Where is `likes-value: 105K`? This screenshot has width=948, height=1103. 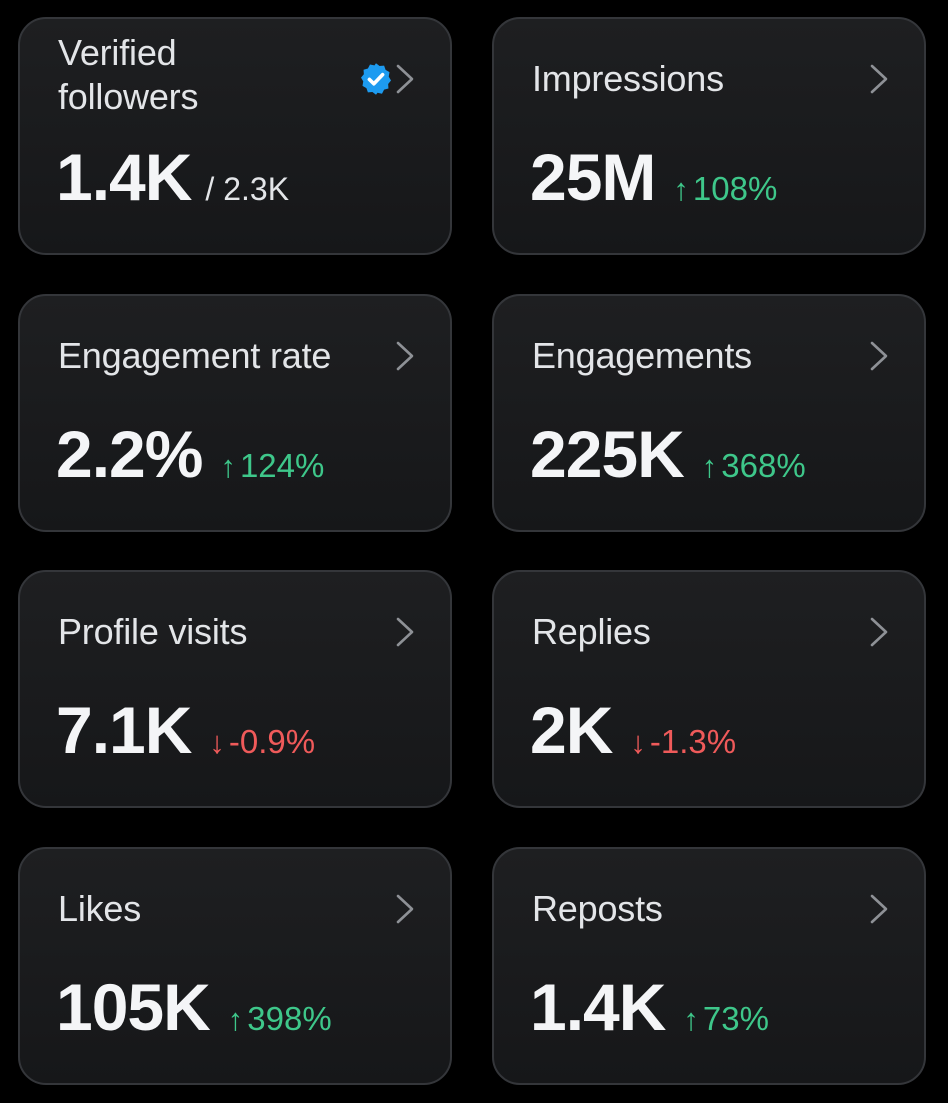 likes-value: 105K is located at coordinates (133, 1007).